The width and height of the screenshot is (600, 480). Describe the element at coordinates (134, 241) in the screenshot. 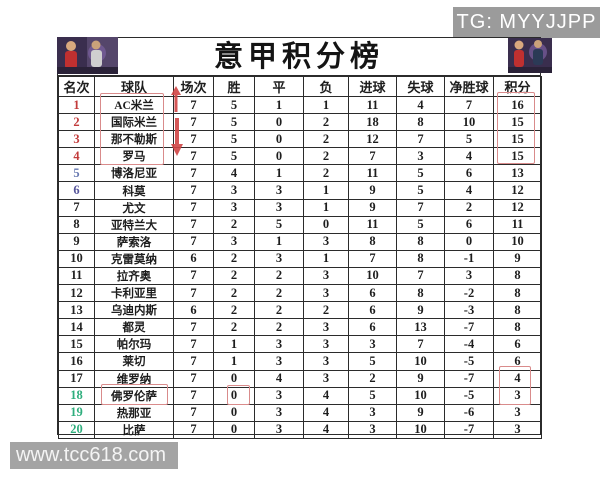

I see `team-cell: 萨索洛` at that location.